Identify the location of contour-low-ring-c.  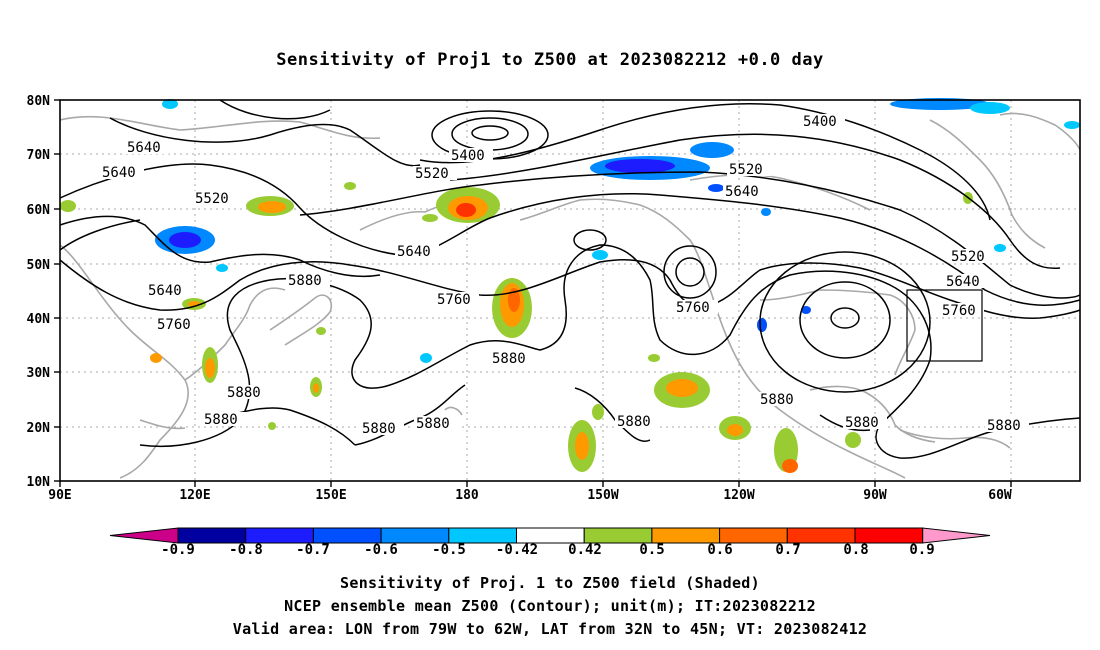
(590, 240).